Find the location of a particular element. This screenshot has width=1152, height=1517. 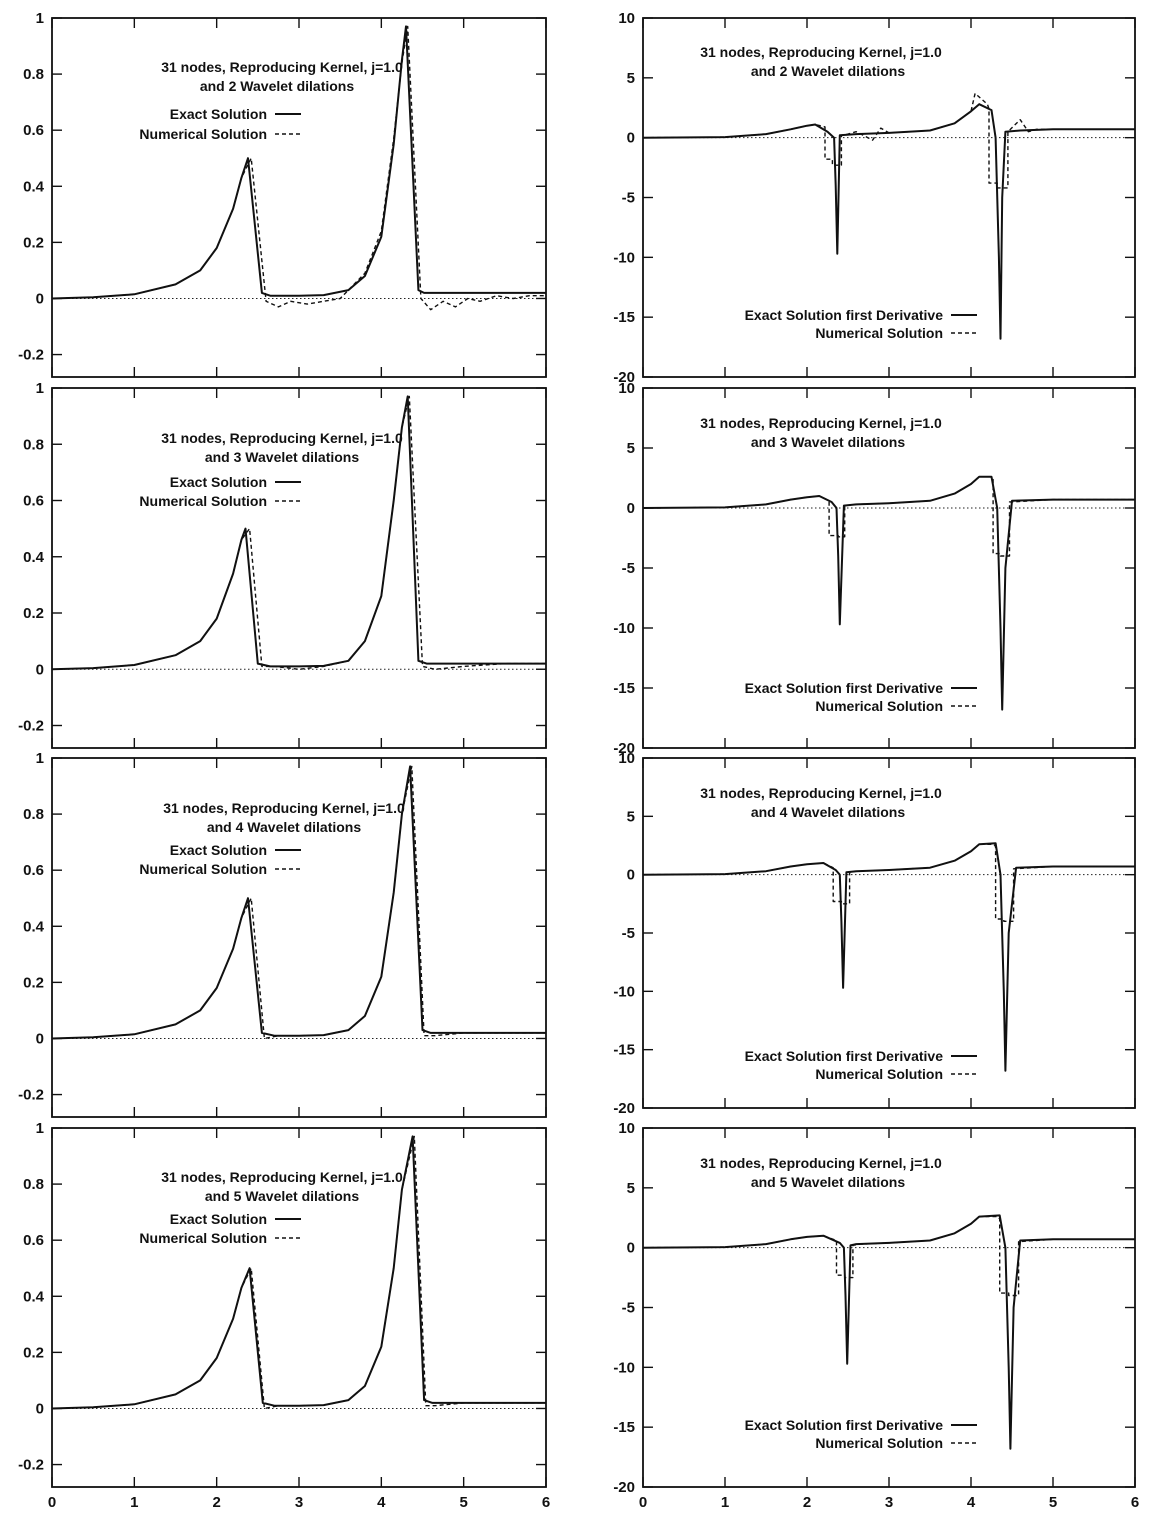

annotation-line-2: and 3 Wavelet dilations is located at coordinates (828, 442).